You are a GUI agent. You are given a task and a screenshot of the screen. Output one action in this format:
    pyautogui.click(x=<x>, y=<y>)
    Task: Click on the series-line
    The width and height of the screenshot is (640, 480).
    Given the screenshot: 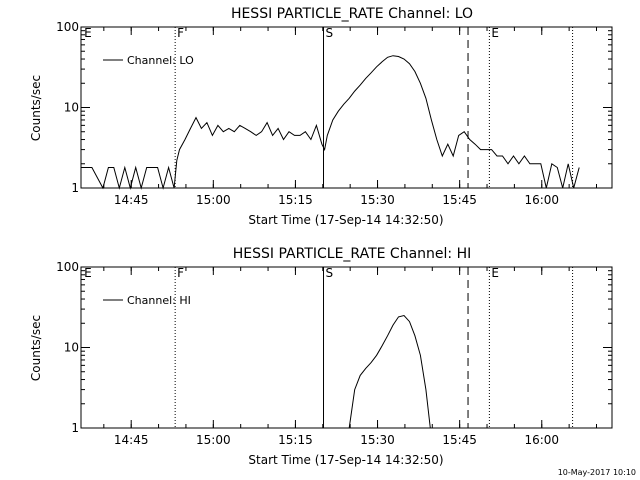 What is the action you would take?
    pyautogui.click(x=389, y=371)
    